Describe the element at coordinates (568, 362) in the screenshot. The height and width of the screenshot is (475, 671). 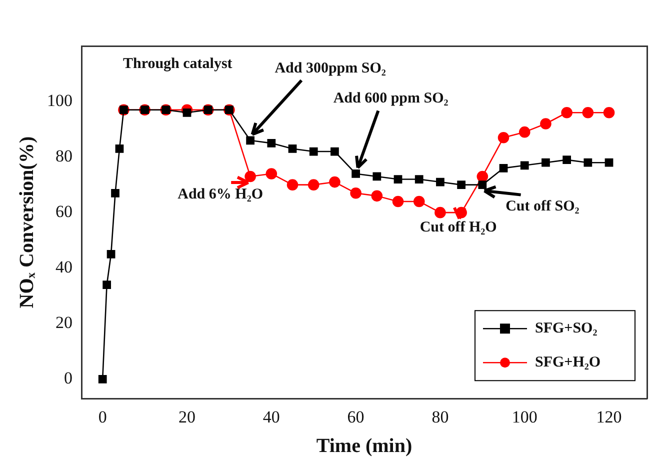
I see `legend-label: SFG+H₂O` at that location.